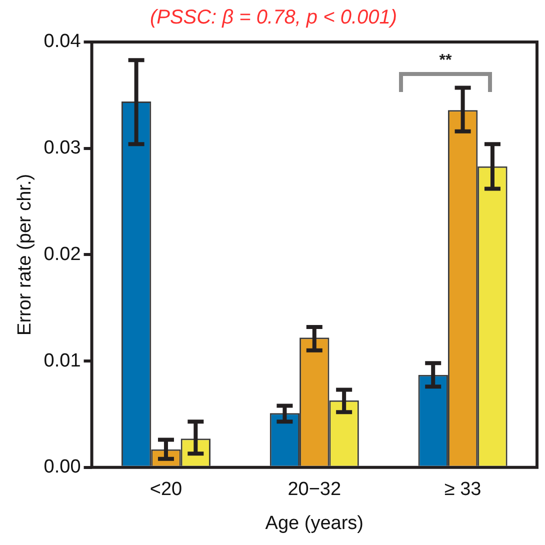  I want to click on x-axis-title: Age (years), so click(314, 523).